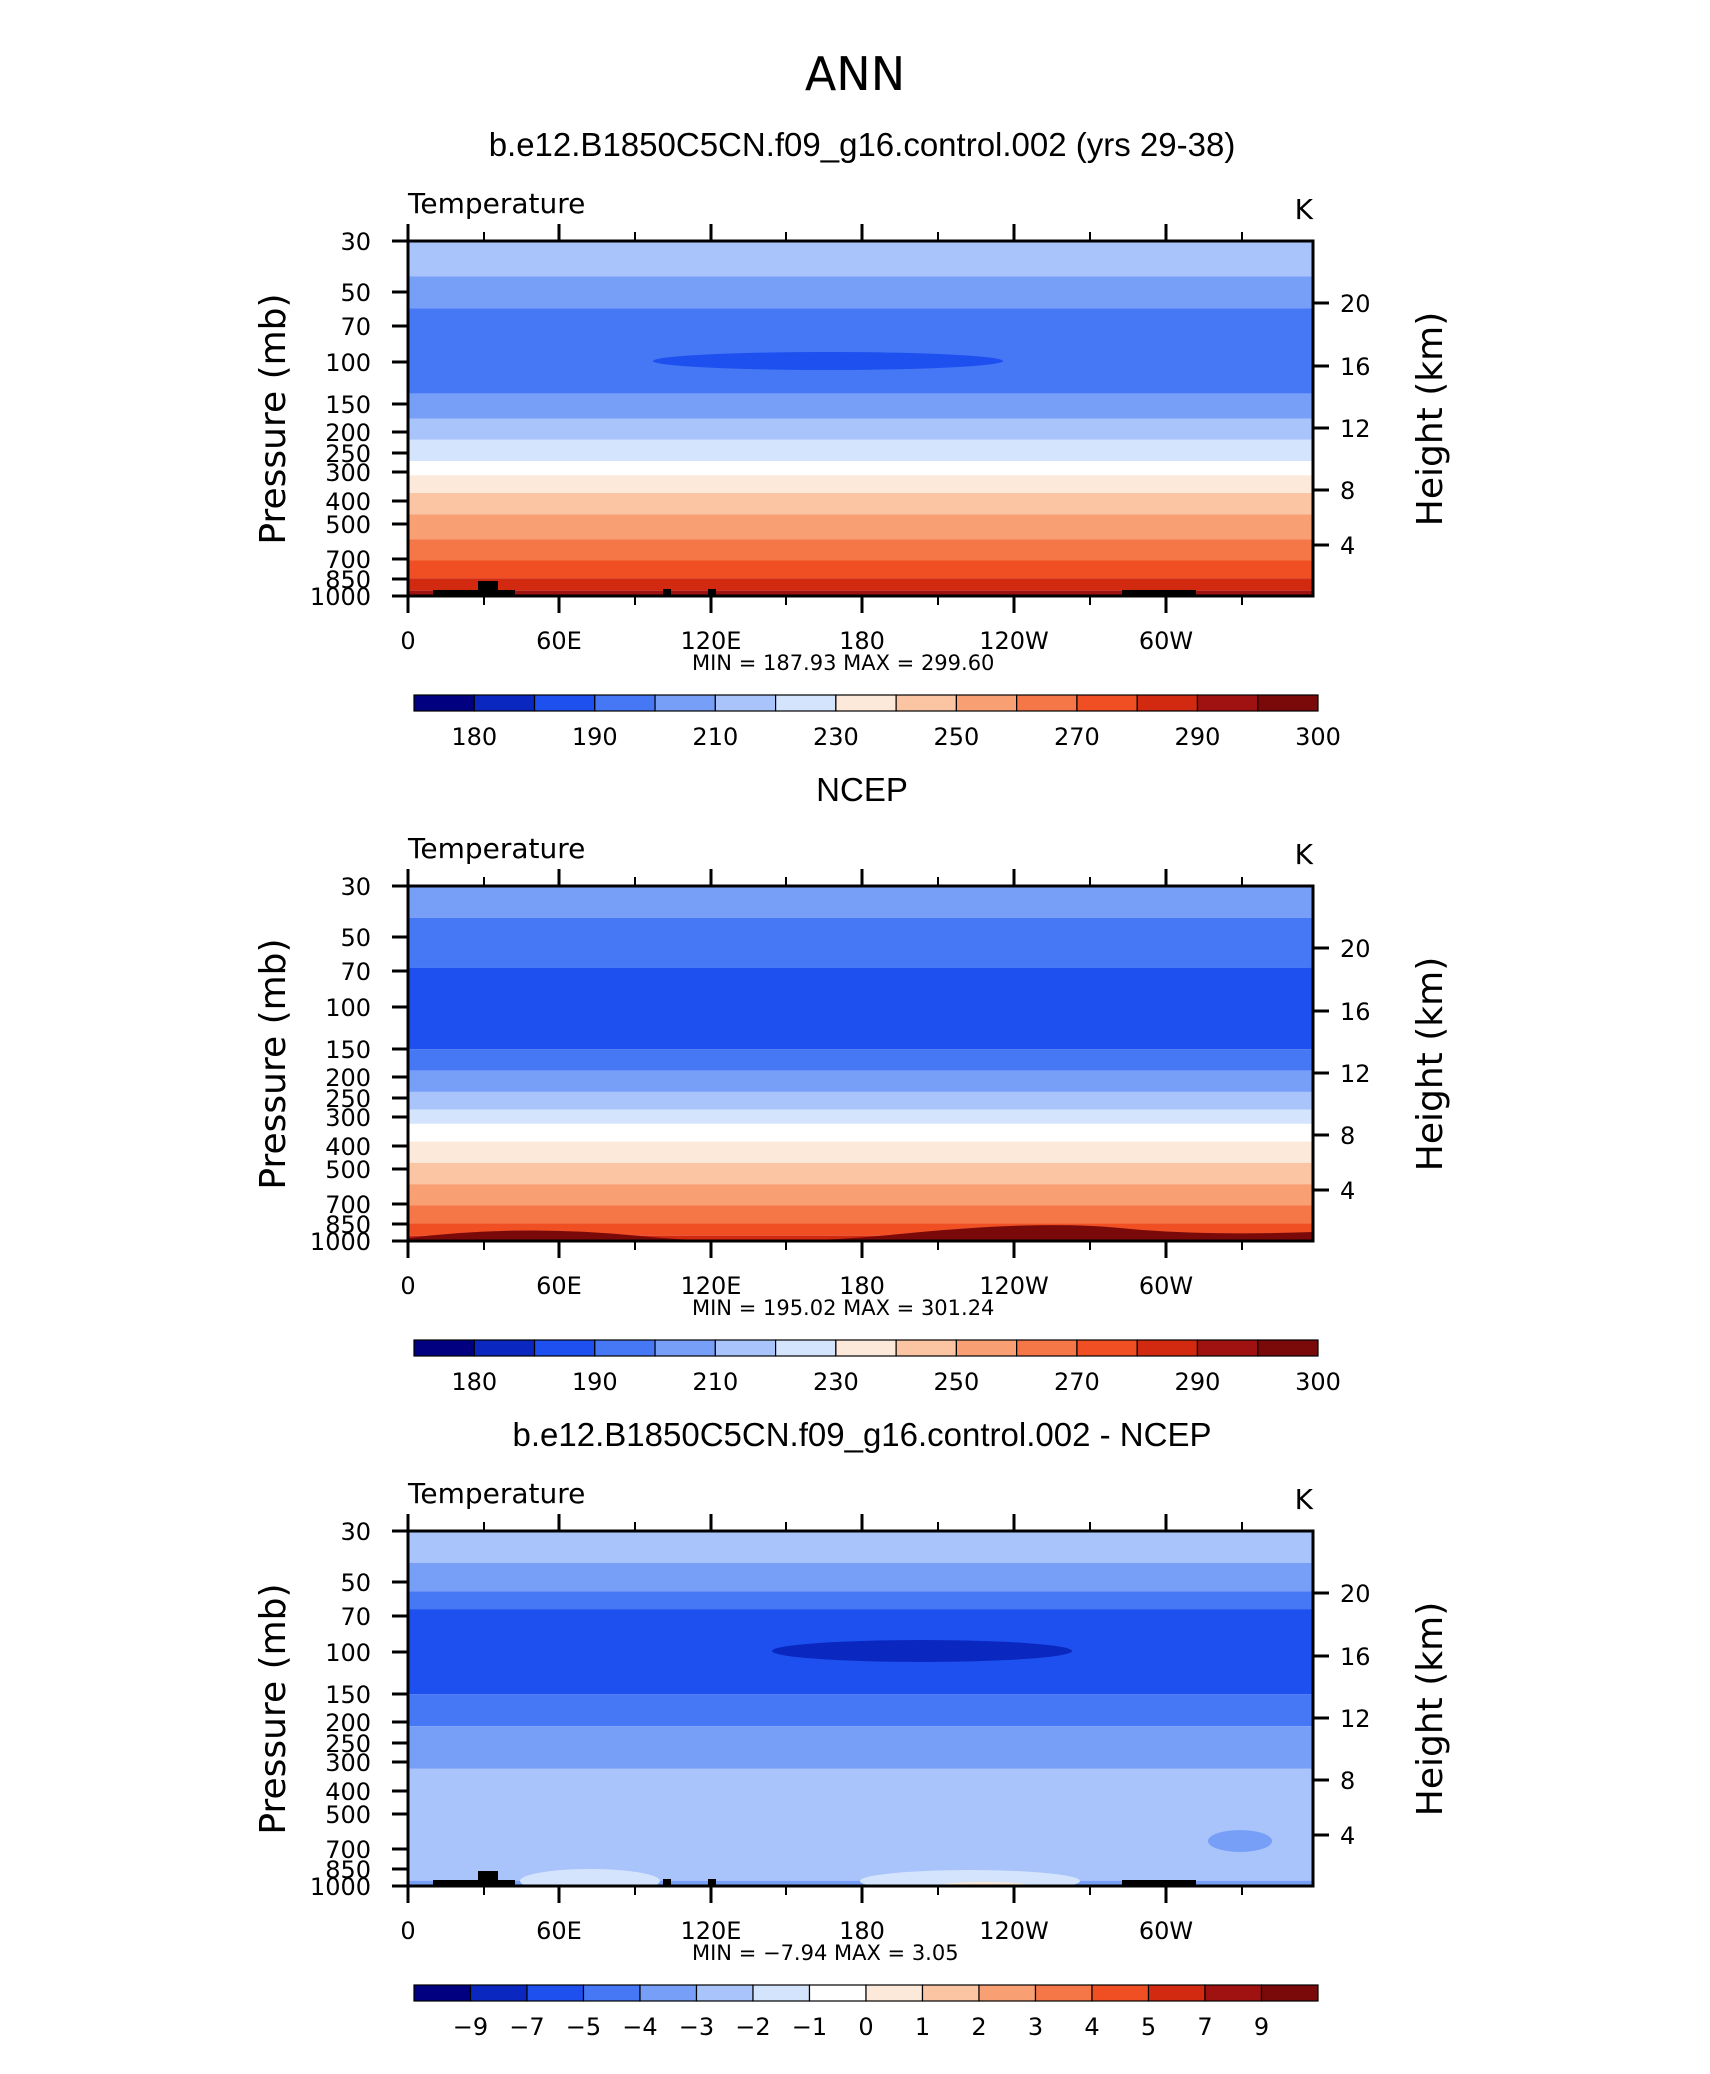  Describe the element at coordinates (862, 1931) in the screenshot. I see `x-tick-label: 180` at that location.